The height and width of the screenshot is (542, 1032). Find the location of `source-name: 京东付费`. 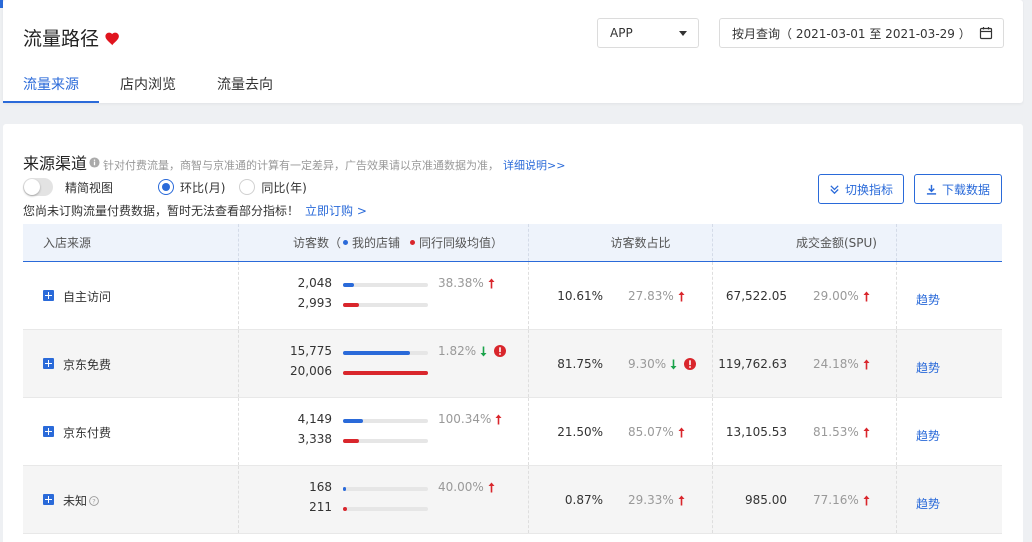

source-name: 京东付费 is located at coordinates (87, 432).